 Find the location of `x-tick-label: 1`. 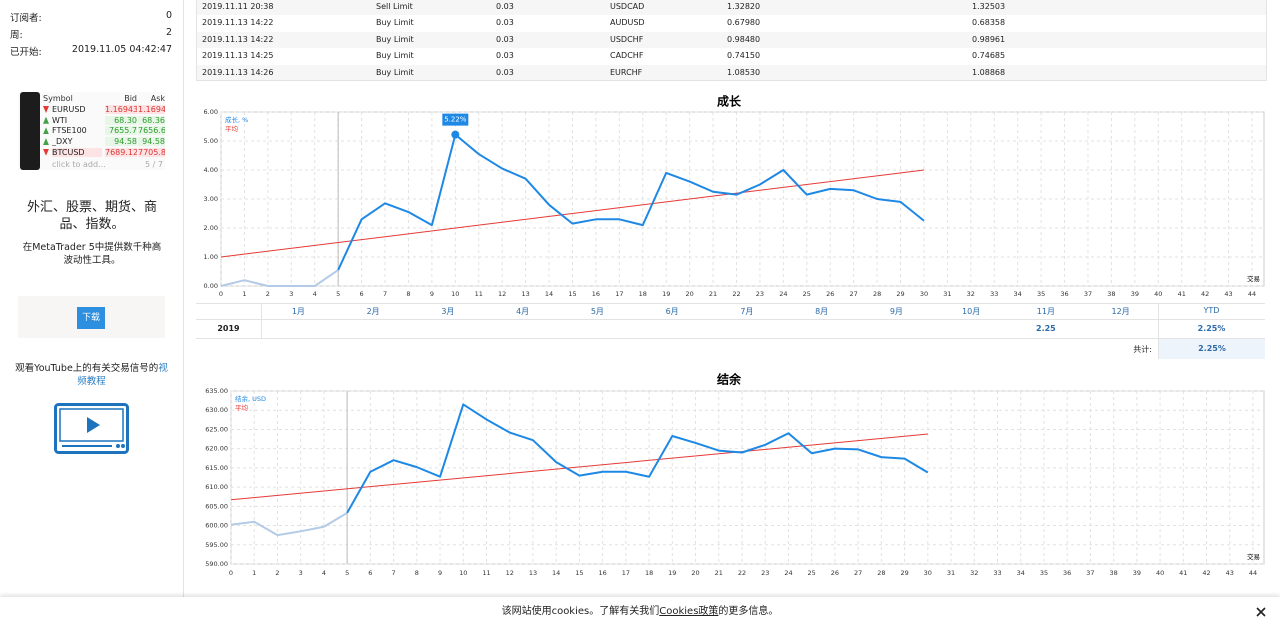

x-tick-label: 1 is located at coordinates (244, 294).